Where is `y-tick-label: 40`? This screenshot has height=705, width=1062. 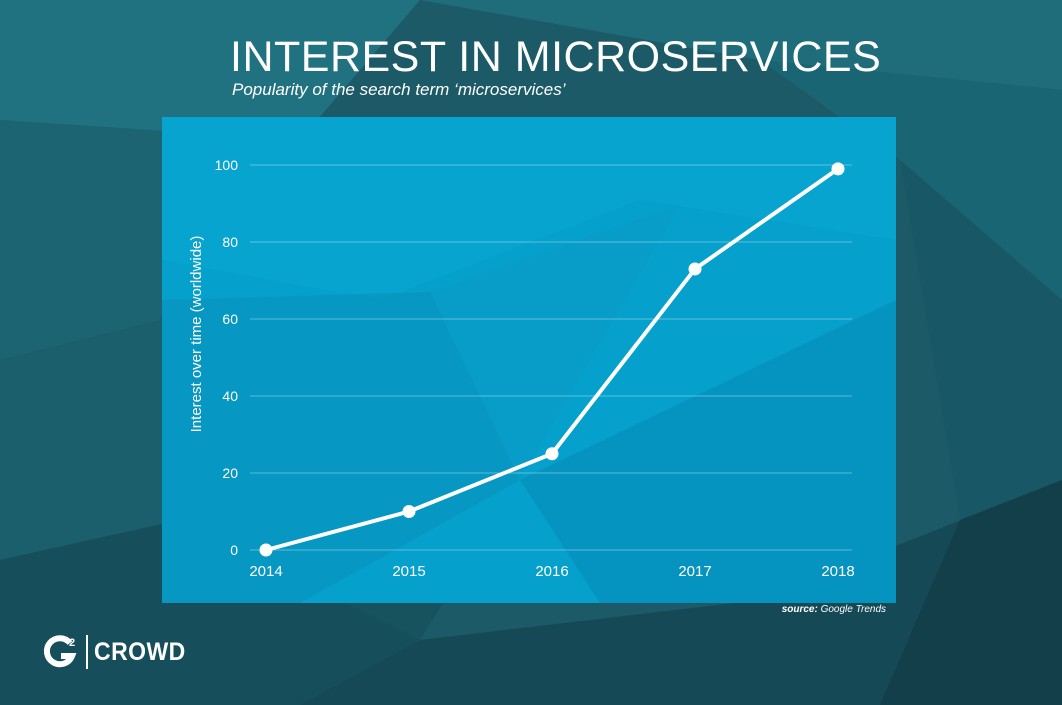 y-tick-label: 40 is located at coordinates (230, 396).